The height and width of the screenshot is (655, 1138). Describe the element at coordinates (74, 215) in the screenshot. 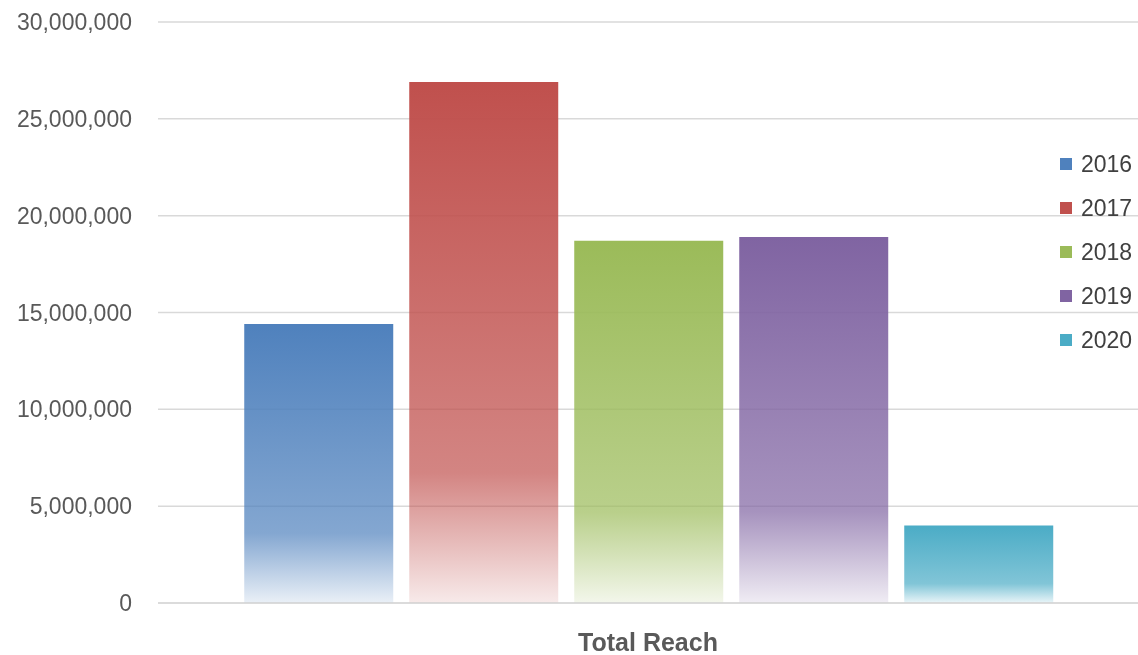

I see `y-tick-label: 20,000,000` at that location.